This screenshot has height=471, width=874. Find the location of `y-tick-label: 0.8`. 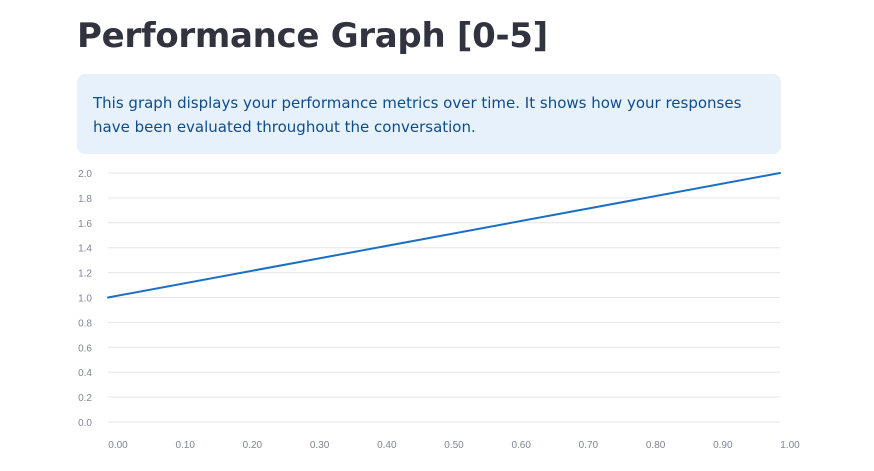

y-tick-label: 0.8 is located at coordinates (85, 323).